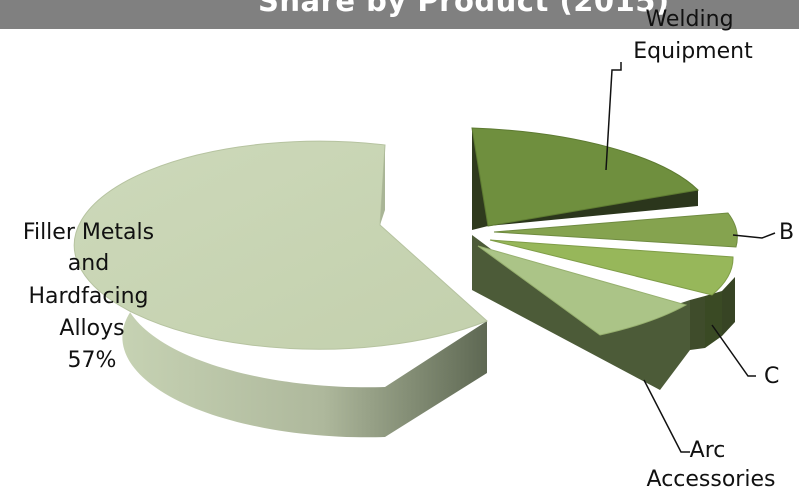  Describe the element at coordinates (693, 35) in the screenshot. I see `label-welding-equipment: Welding Equipment` at that location.